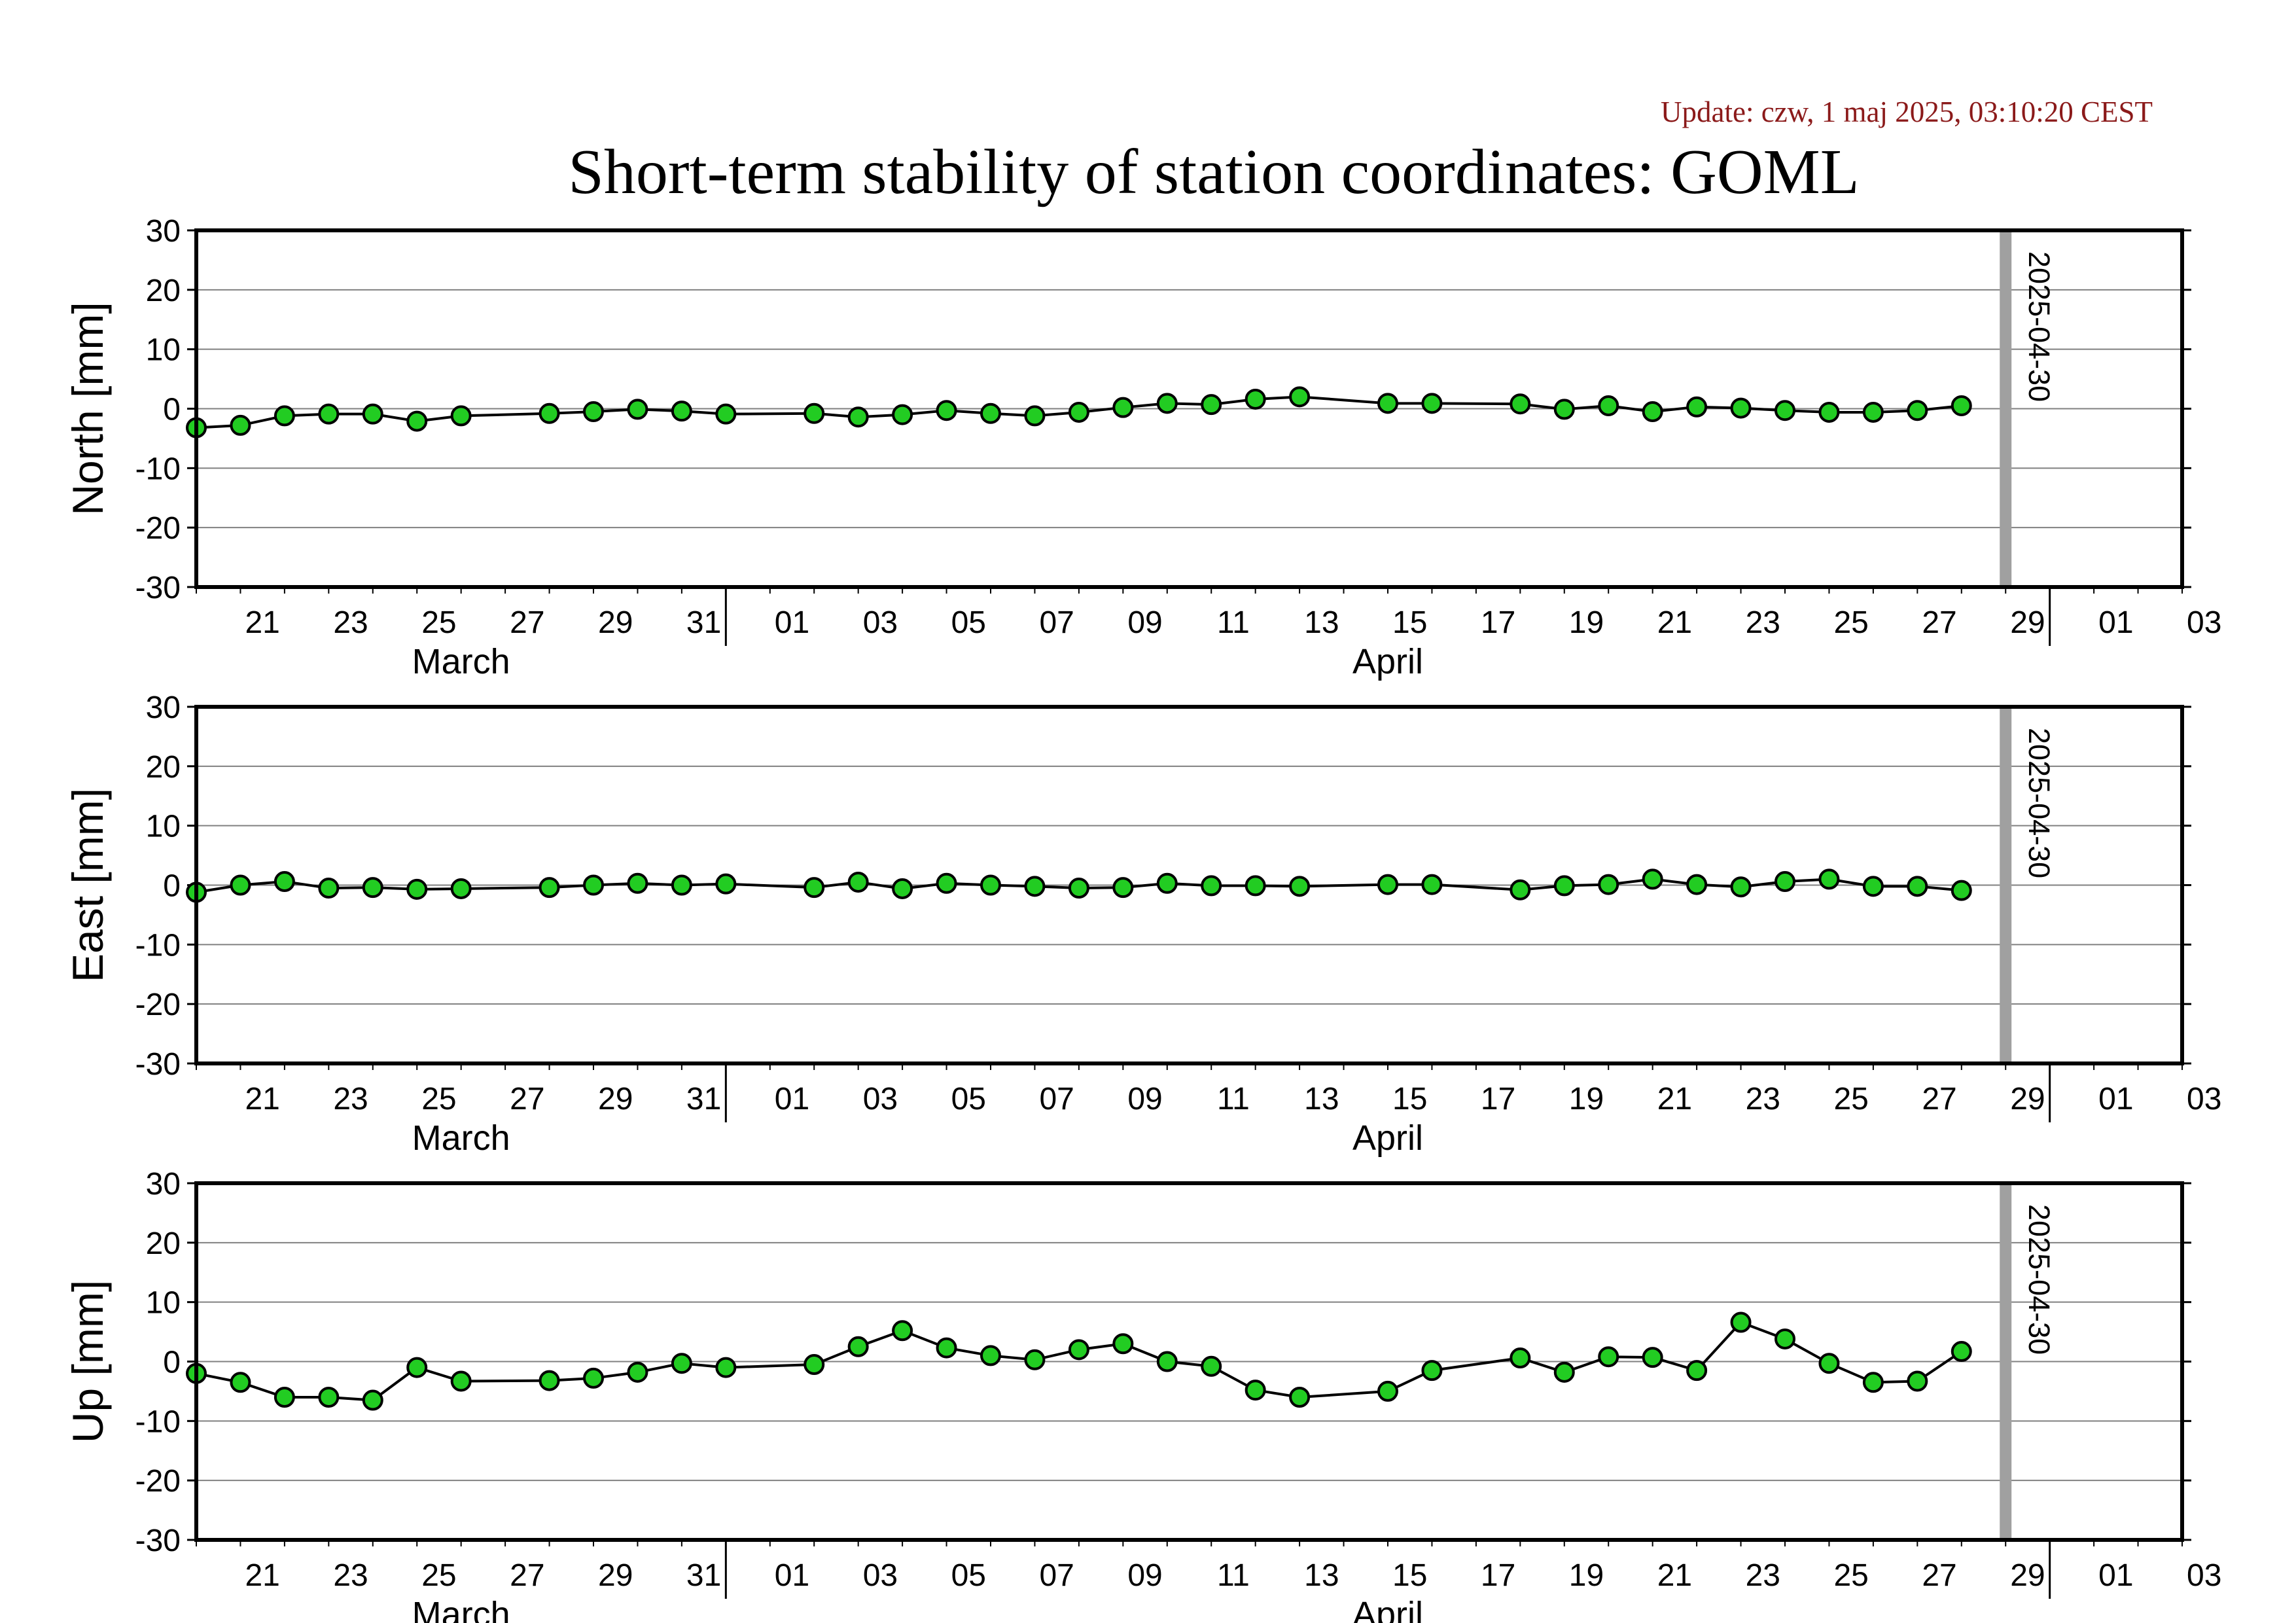 The height and width of the screenshot is (1623, 2296). What do you see at coordinates (164, 291) in the screenshot?
I see `y-tick-label: 20` at bounding box center [164, 291].